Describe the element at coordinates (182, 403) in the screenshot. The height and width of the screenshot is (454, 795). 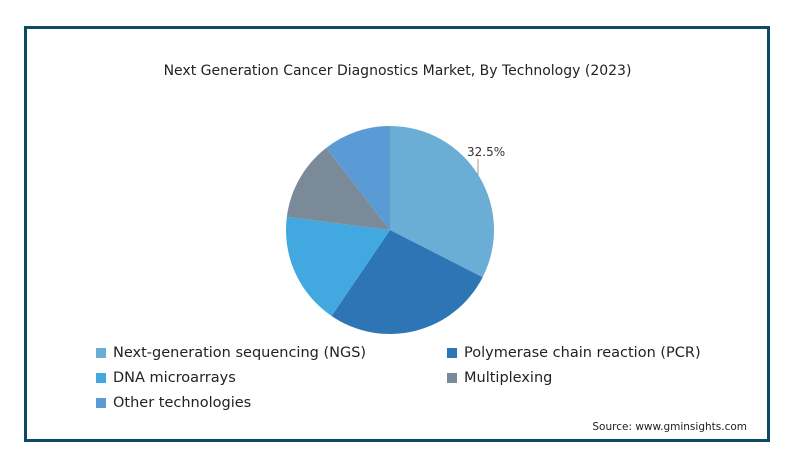
I see `legend-label: Other technologies` at that location.